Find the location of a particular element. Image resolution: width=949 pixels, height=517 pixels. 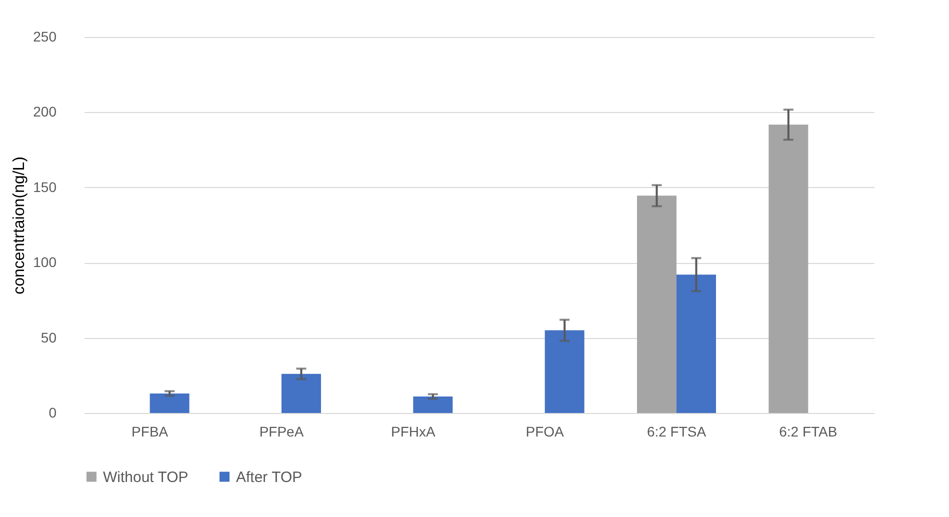

x-tick-label: PFOA is located at coordinates (545, 432).